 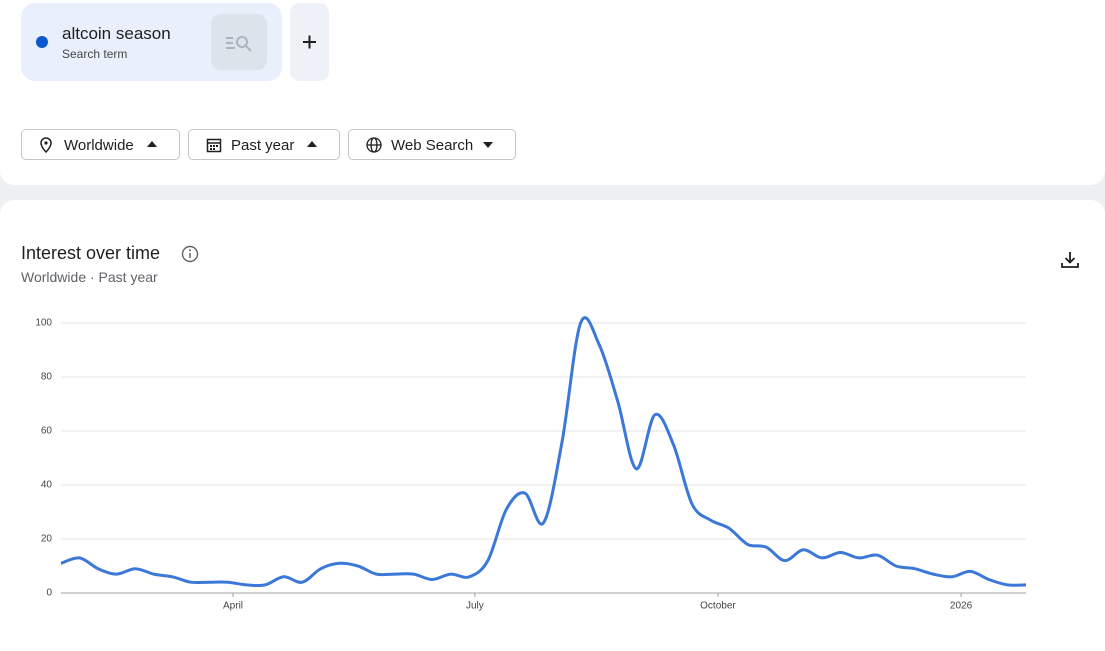 I want to click on x-tick-label: October, so click(x=718, y=606).